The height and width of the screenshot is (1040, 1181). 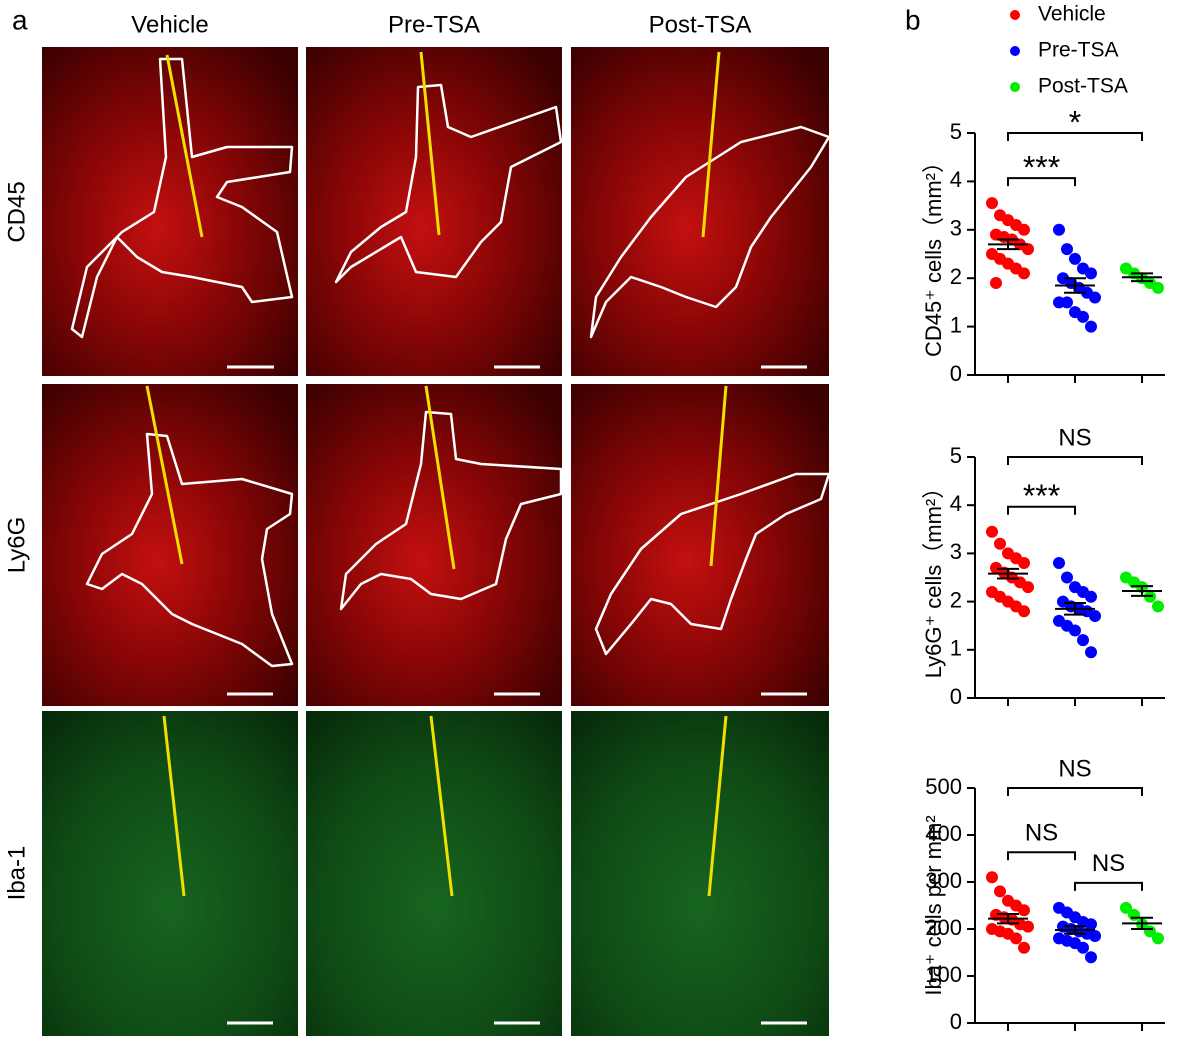 What do you see at coordinates (1083, 86) in the screenshot?
I see `legend-label: Post-TSA` at bounding box center [1083, 86].